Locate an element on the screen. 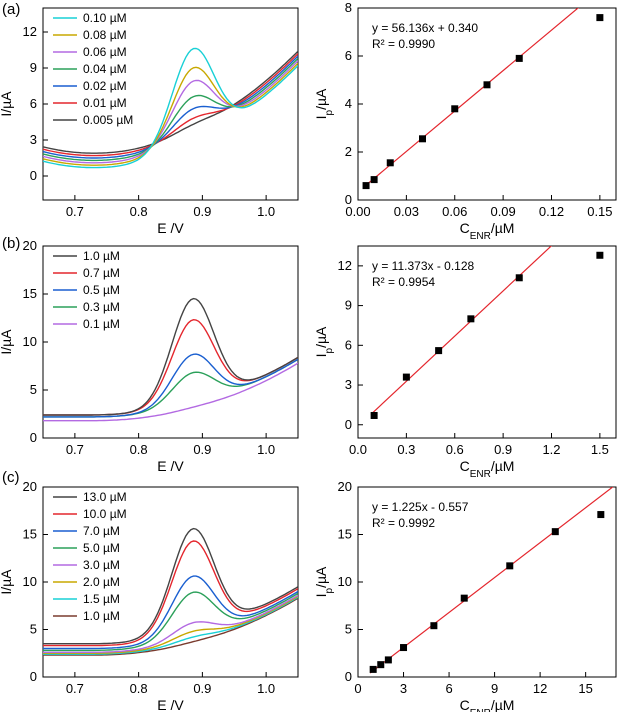 The image size is (621, 712). cv-chart-b-ytick-label: 5 is located at coordinates (33, 389).